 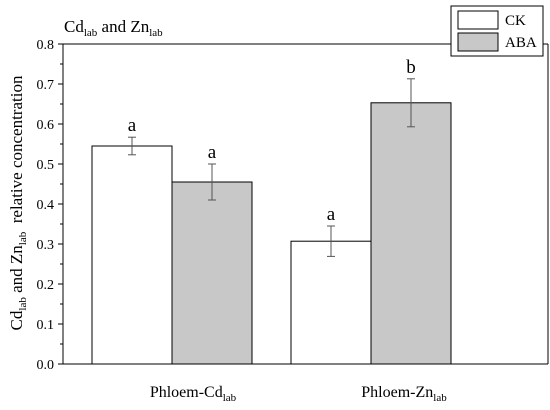 I want to click on legend-swatch-ck, so click(x=478, y=20).